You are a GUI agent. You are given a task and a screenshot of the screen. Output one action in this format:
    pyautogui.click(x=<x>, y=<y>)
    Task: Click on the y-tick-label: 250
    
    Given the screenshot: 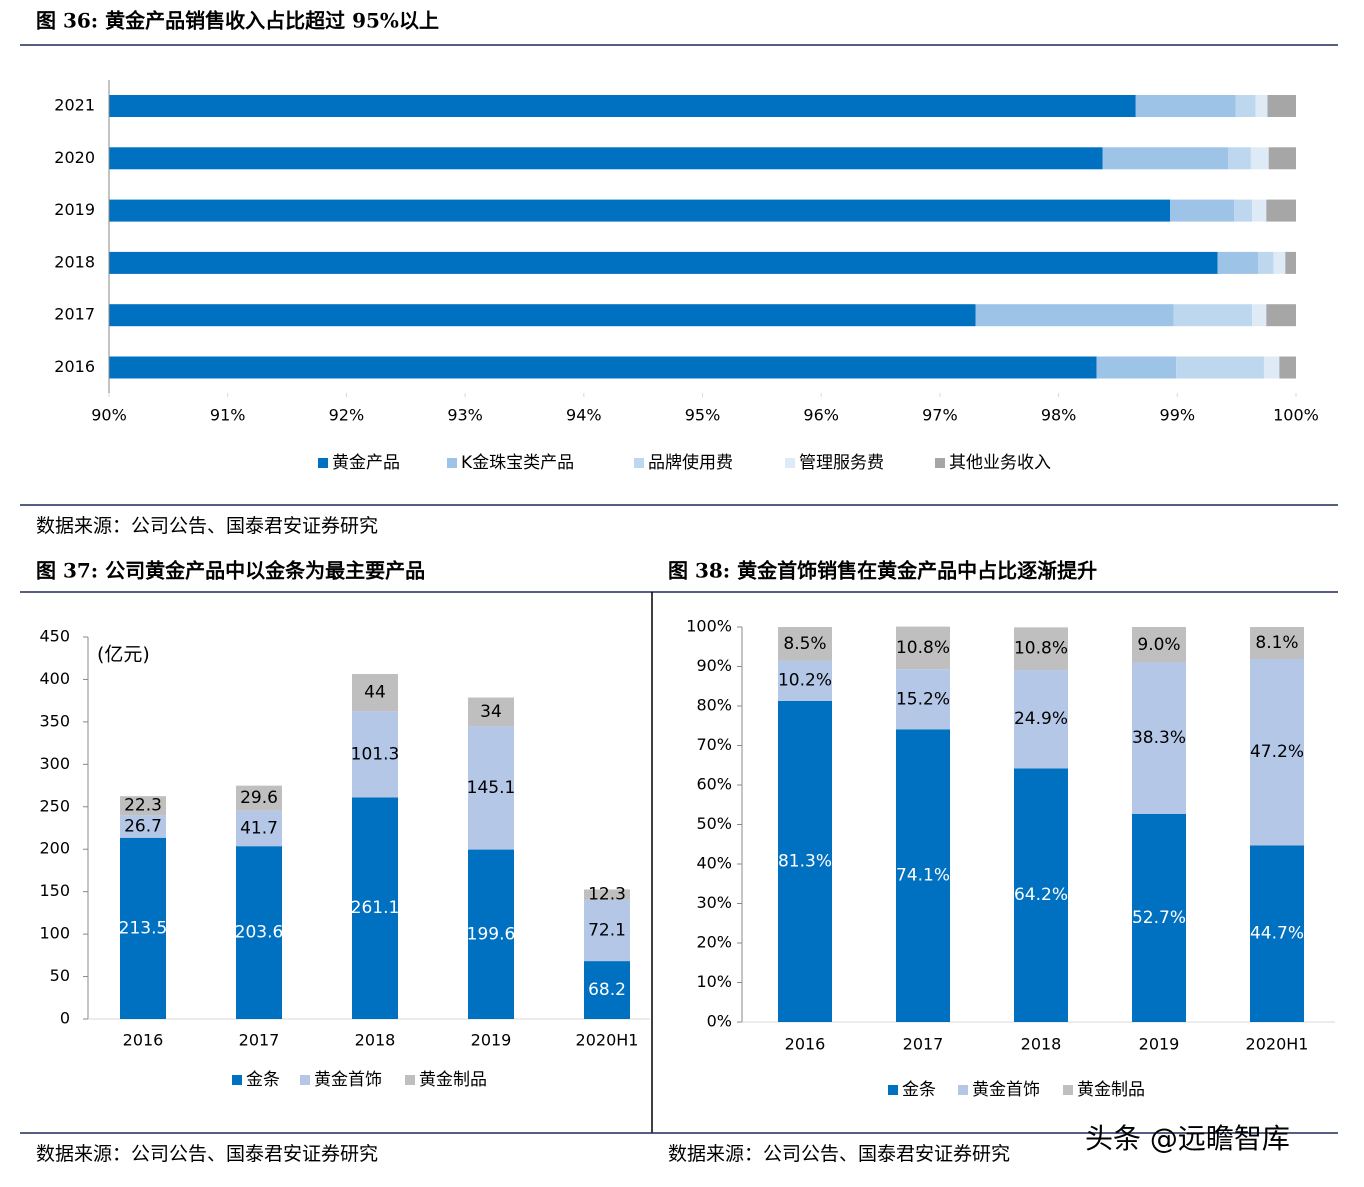 What is the action you would take?
    pyautogui.click(x=54, y=805)
    